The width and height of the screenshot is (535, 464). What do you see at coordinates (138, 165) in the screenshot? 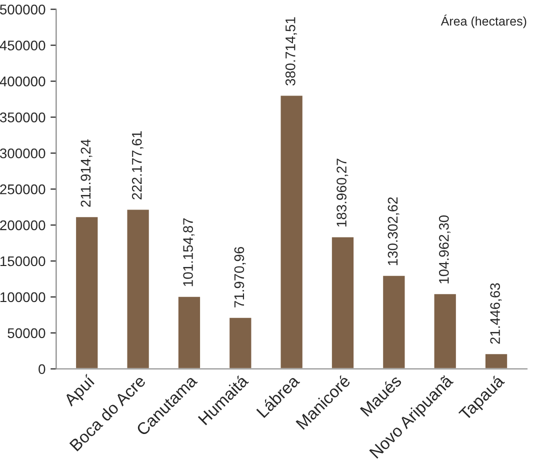
I see `data-label: 222.177,61` at bounding box center [138, 165].